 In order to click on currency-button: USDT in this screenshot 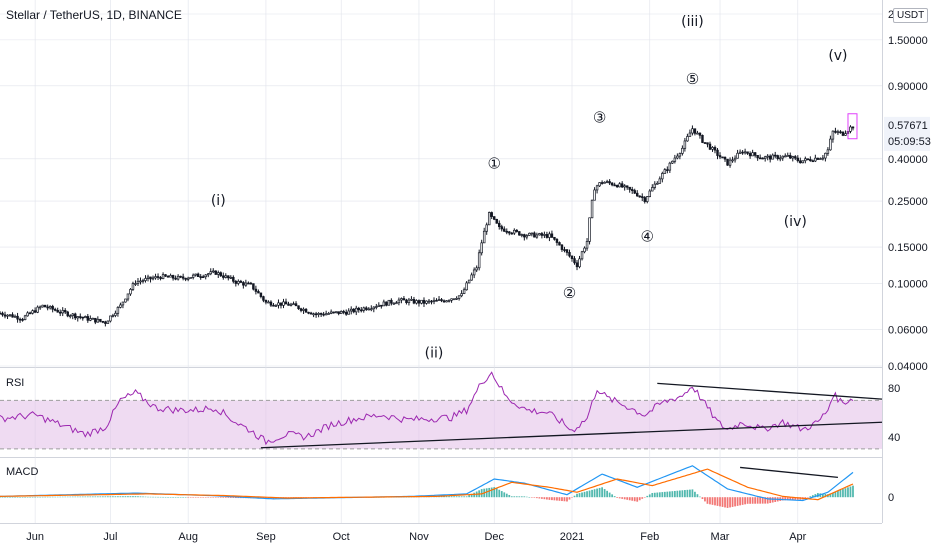, I will do `click(911, 15)`.